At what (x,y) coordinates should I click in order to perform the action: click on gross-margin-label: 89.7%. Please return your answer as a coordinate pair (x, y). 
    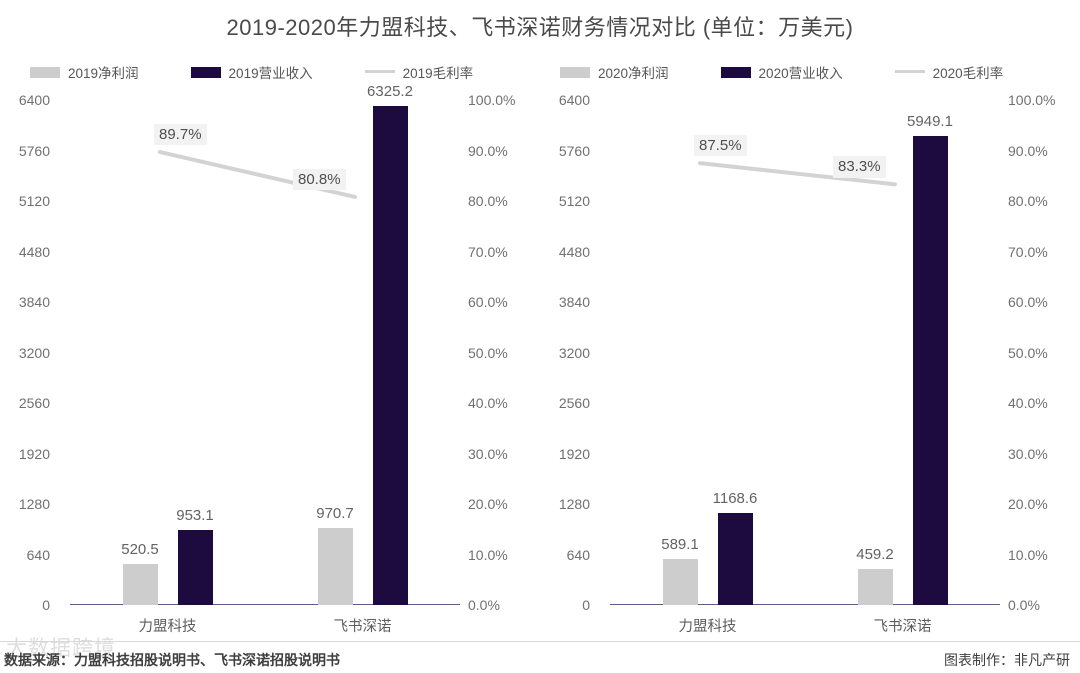
    Looking at the image, I should click on (180, 135).